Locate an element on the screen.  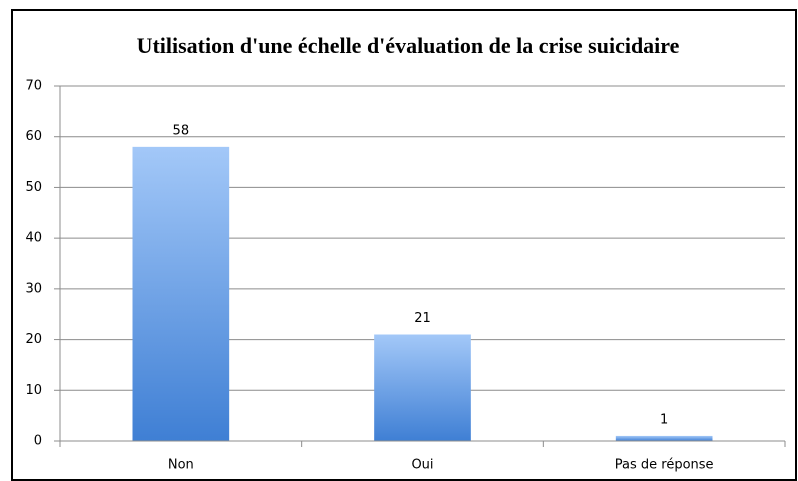
y-tick-label: 70 is located at coordinates (33, 86).